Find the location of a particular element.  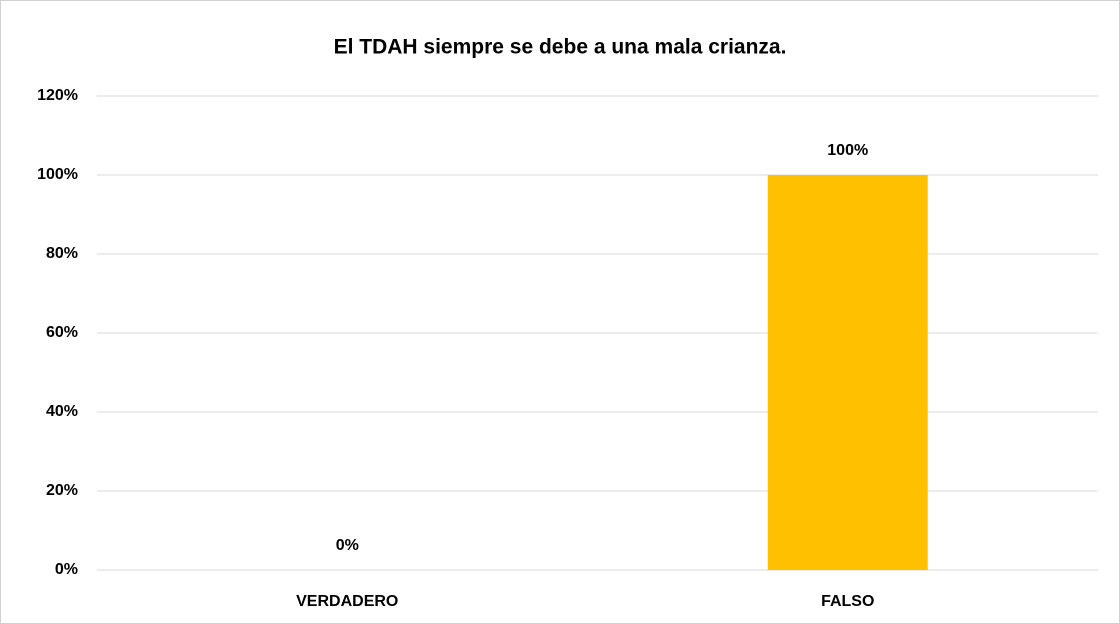

y-tick-label: 60% is located at coordinates (62, 332).